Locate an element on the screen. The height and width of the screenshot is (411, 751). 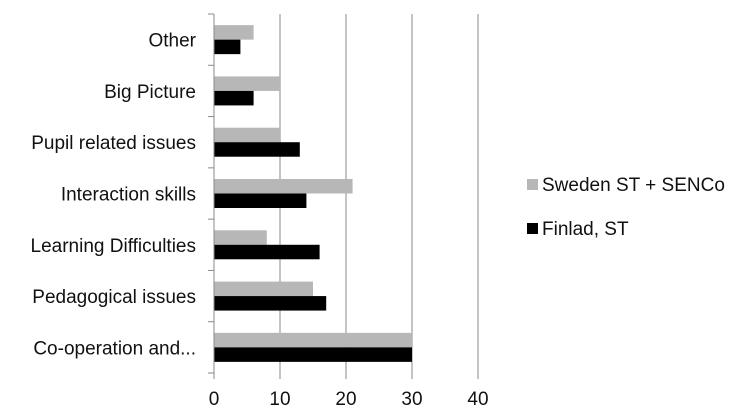
tick-label-x-40: 40 is located at coordinates (477, 399).